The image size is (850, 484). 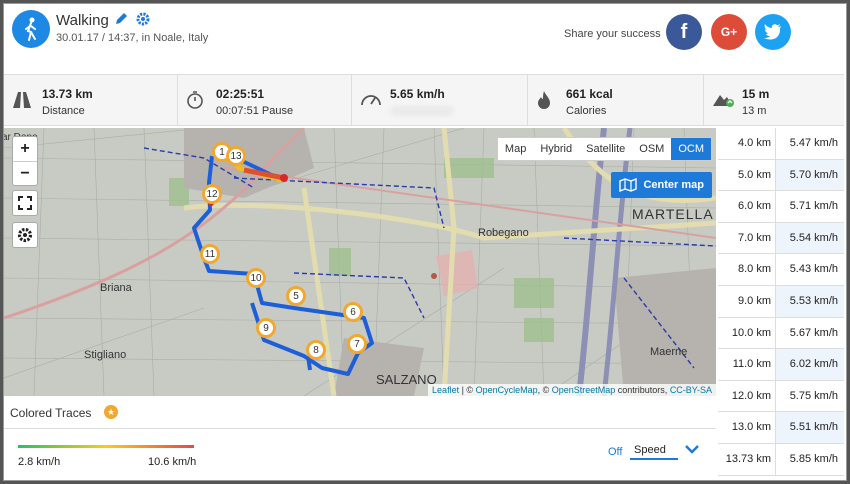 What do you see at coordinates (236, 156) in the screenshot?
I see `route-marker: 13` at bounding box center [236, 156].